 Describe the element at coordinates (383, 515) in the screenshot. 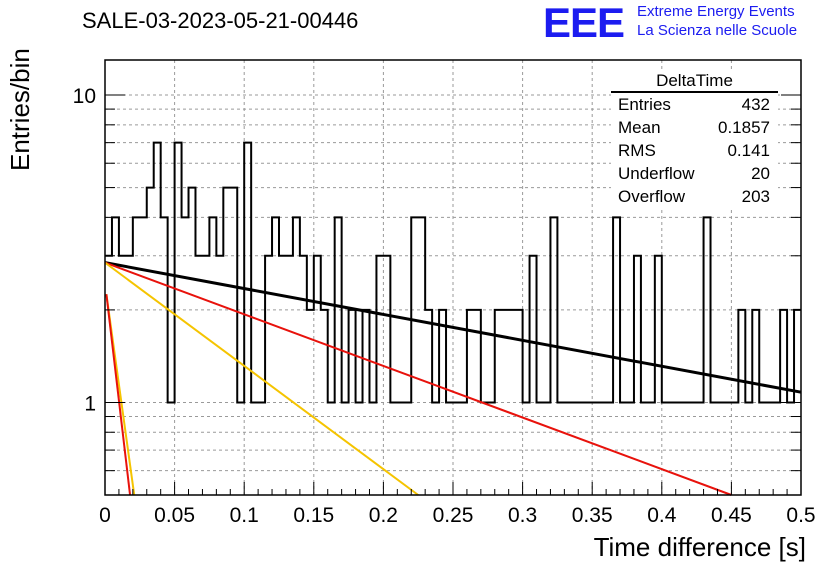

I see `x-tick-label: 0.2` at that location.